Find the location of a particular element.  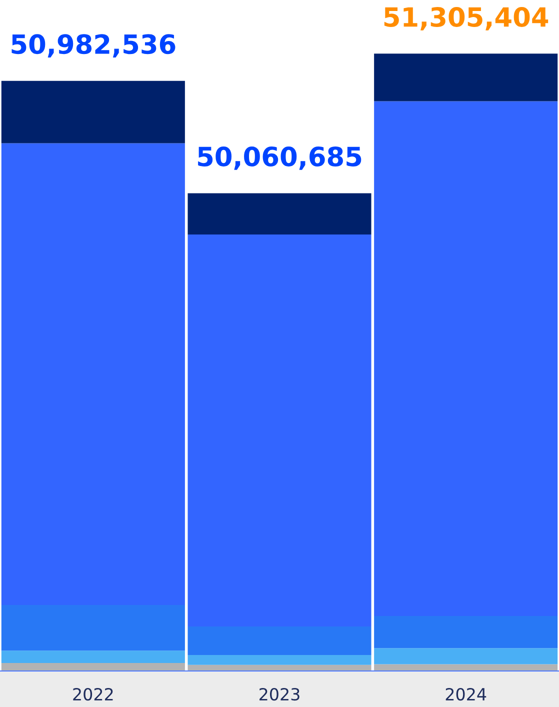

x-tick-label: 2024 is located at coordinates (466, 694).